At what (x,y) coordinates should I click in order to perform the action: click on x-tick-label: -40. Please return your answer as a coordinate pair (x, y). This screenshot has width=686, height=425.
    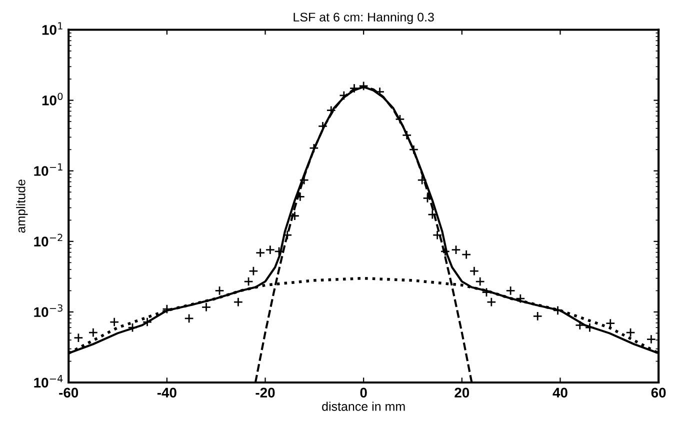
    Looking at the image, I should click on (166, 393).